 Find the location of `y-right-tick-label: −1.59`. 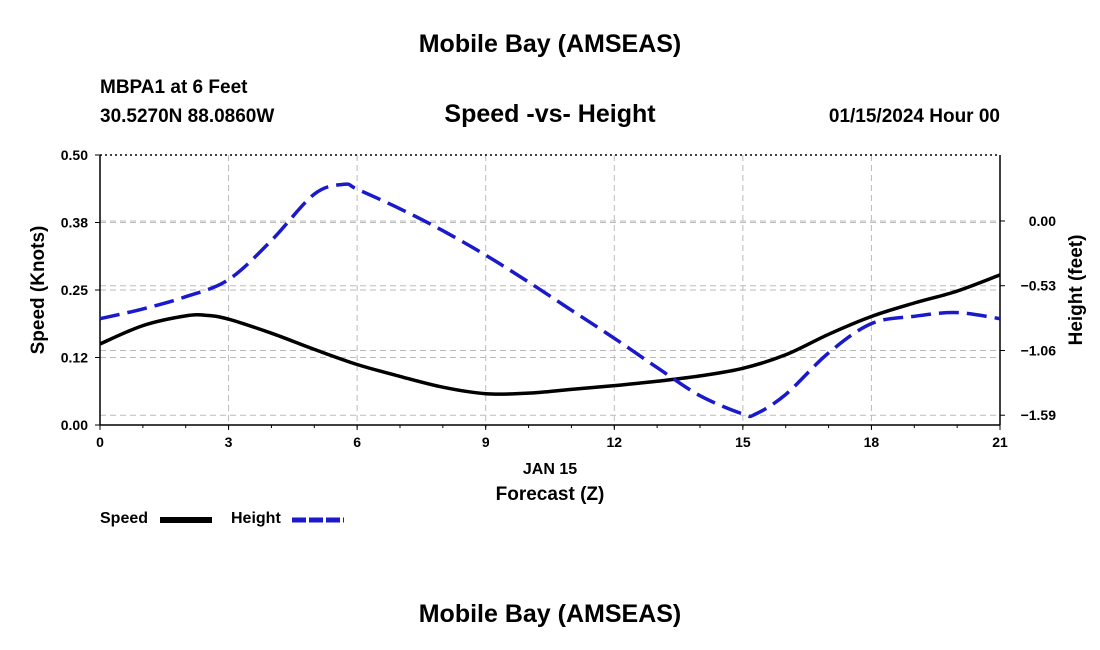

y-right-tick-label: −1.59 is located at coordinates (1039, 415).